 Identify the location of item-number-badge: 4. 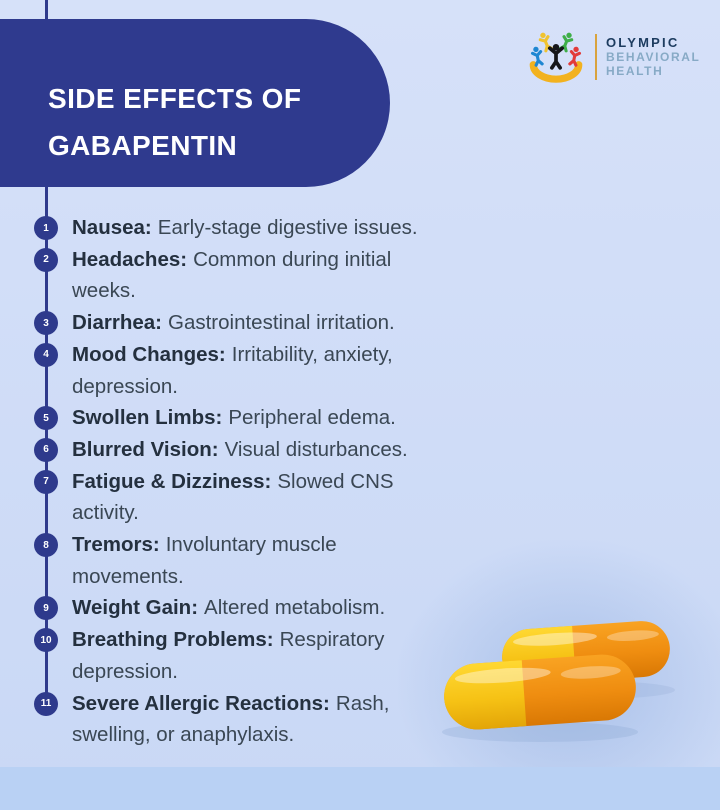
(46, 354).